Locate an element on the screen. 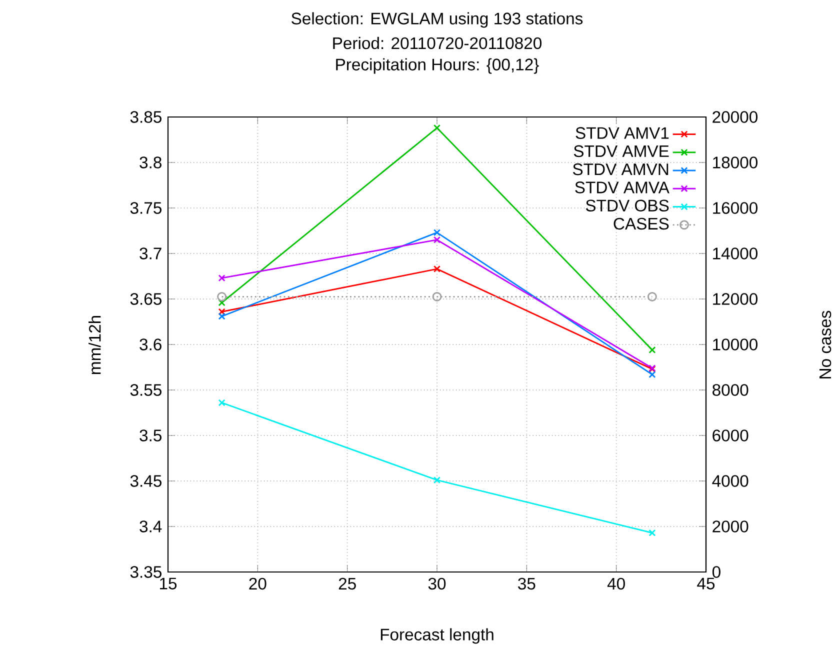 This screenshot has height=649, width=840. y2-tick-label: 10000 is located at coordinates (735, 344).